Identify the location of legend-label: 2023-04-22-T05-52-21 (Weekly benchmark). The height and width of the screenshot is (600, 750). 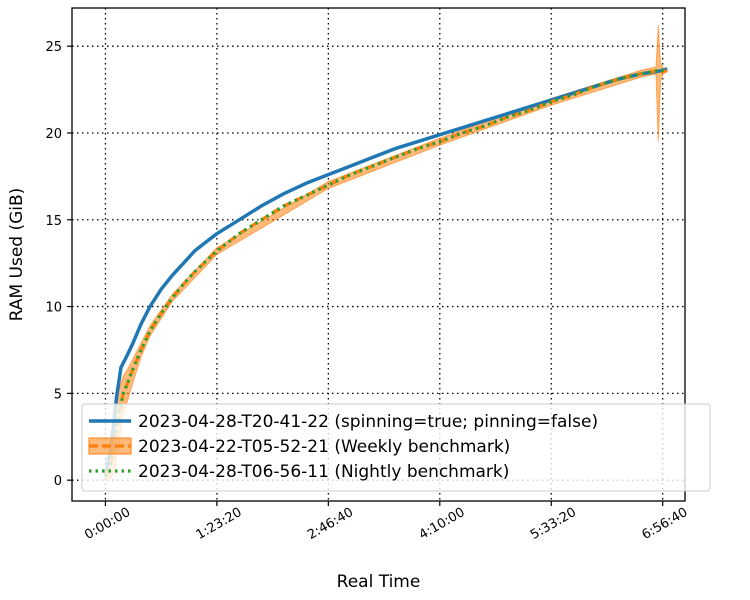
(324, 447).